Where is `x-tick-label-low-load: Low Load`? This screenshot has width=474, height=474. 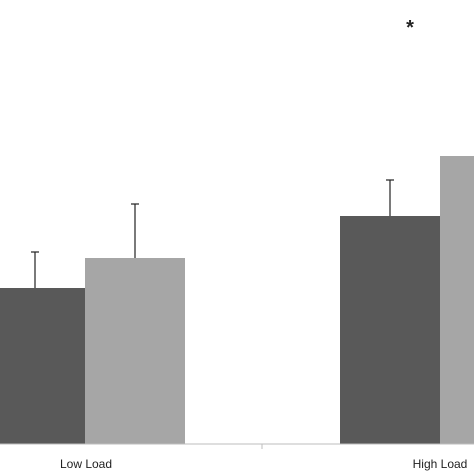 x-tick-label-low-load: Low Load is located at coordinates (86, 464).